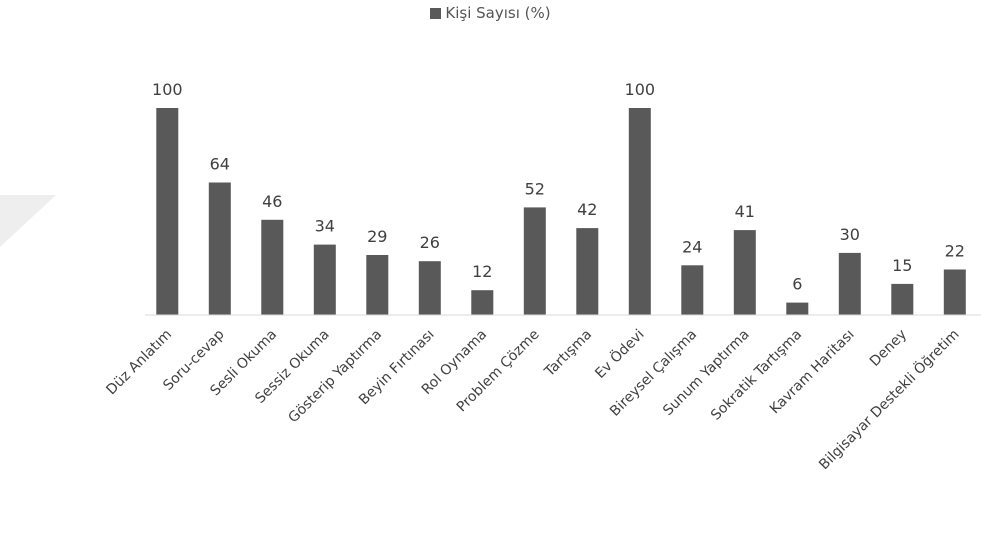 Image resolution: width=981 pixels, height=533 pixels. Describe the element at coordinates (888, 348) in the screenshot. I see `x-tick-label: Deney` at that location.